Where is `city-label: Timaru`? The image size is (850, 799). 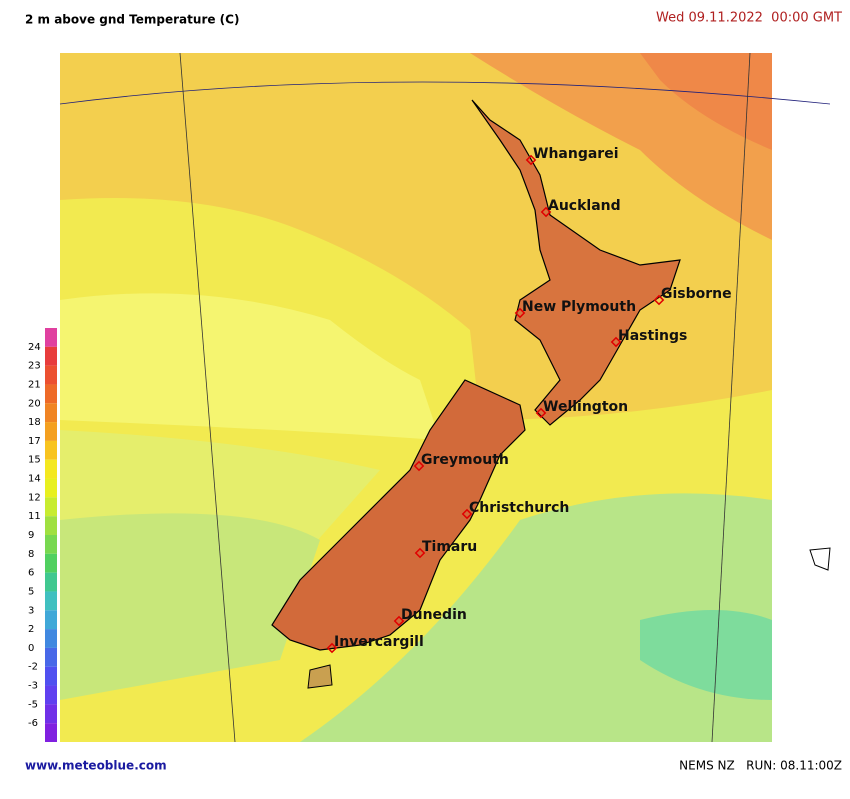
city-label: Timaru is located at coordinates (449, 547).